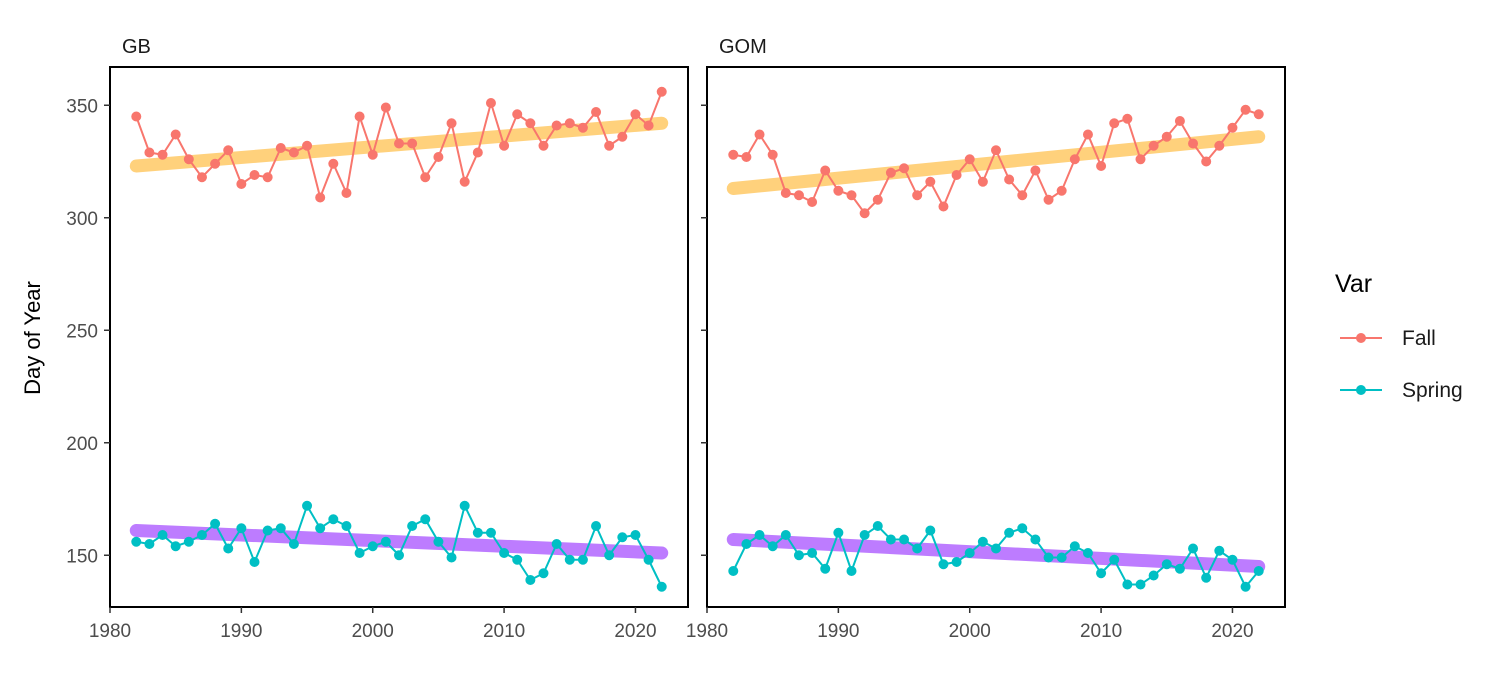  What do you see at coordinates (399, 542) in the screenshot?
I see `trend-line-spring` at bounding box center [399, 542].